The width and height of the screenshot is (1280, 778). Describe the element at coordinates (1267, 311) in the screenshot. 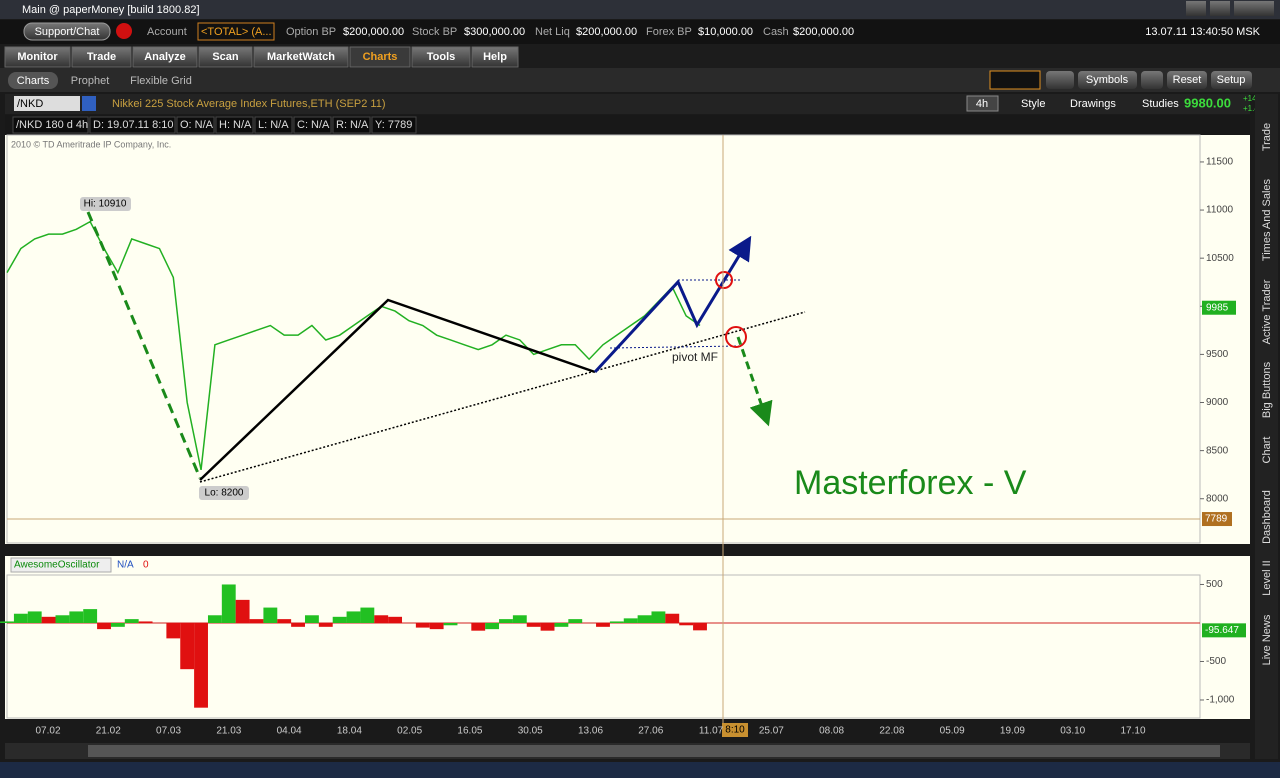

I see `sidebar-tab: Active Trader` at that location.